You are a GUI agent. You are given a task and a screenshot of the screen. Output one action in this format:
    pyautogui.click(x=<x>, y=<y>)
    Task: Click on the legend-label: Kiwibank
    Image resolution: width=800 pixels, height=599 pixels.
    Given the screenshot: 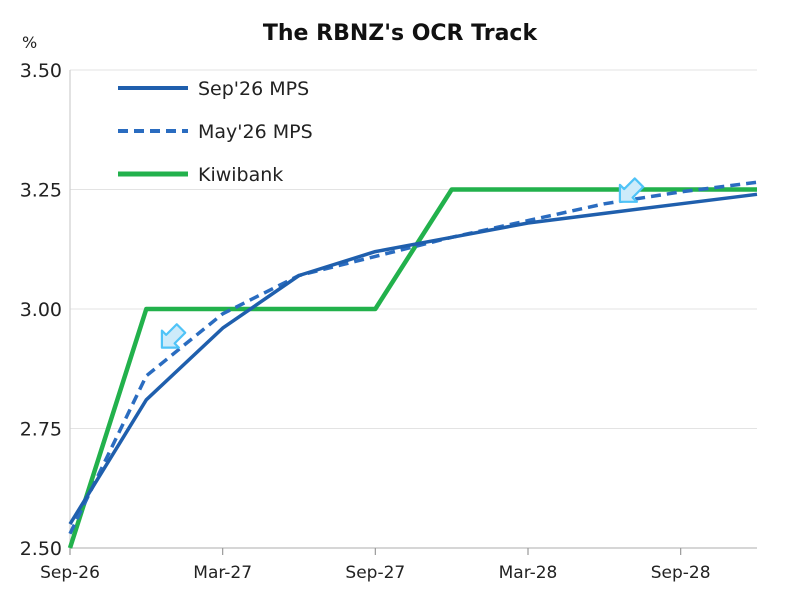 What is the action you would take?
    pyautogui.click(x=240, y=175)
    